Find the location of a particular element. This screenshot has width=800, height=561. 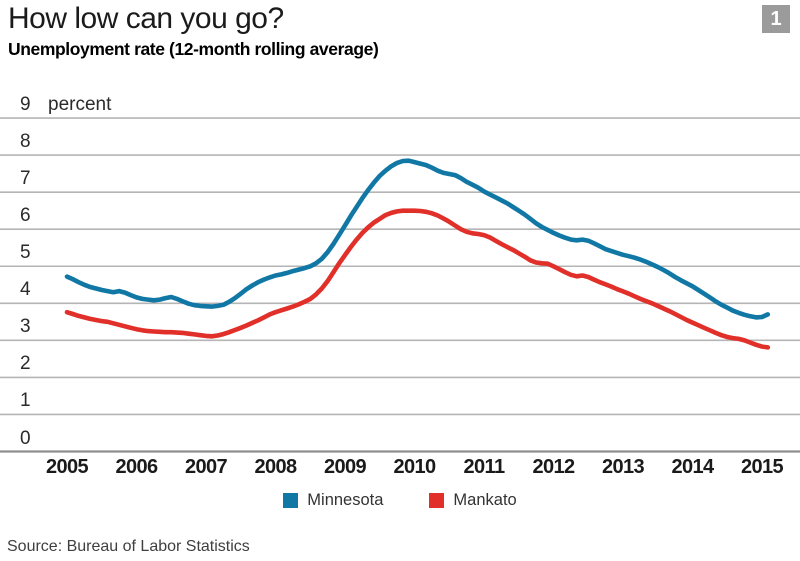

x-tick-label: 2015 is located at coordinates (762, 467).